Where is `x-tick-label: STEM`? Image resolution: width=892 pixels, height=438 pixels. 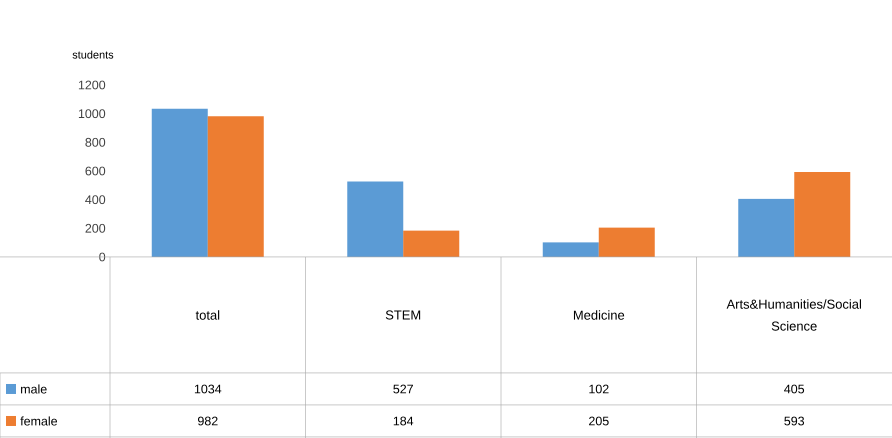 x-tick-label: STEM is located at coordinates (403, 315).